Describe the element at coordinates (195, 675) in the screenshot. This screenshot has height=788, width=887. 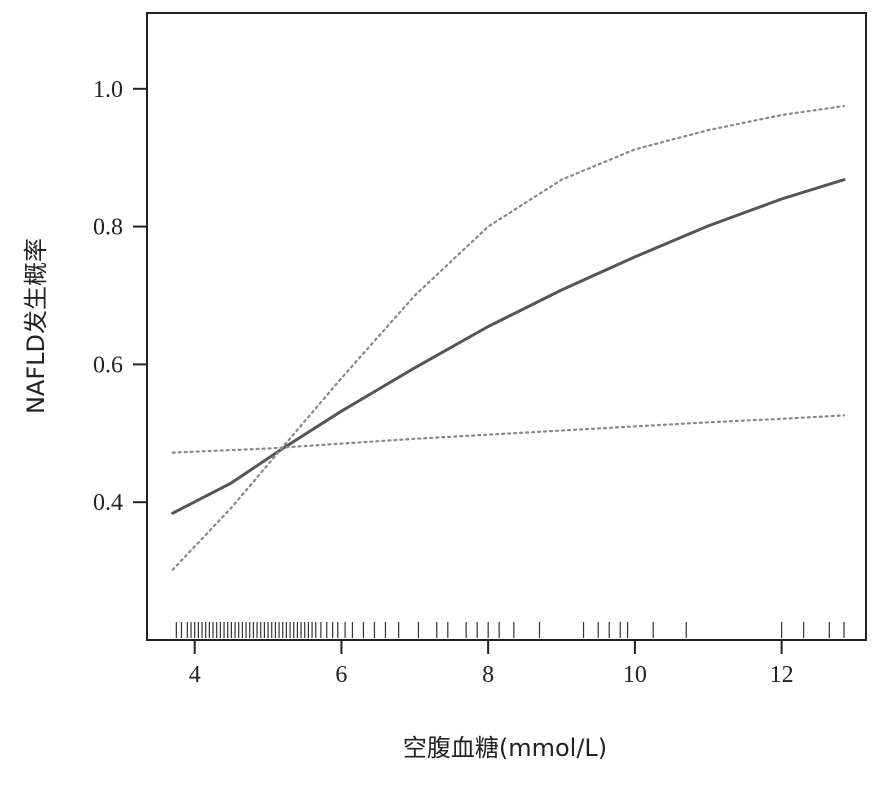
I see `x-tick-label: 4` at that location.